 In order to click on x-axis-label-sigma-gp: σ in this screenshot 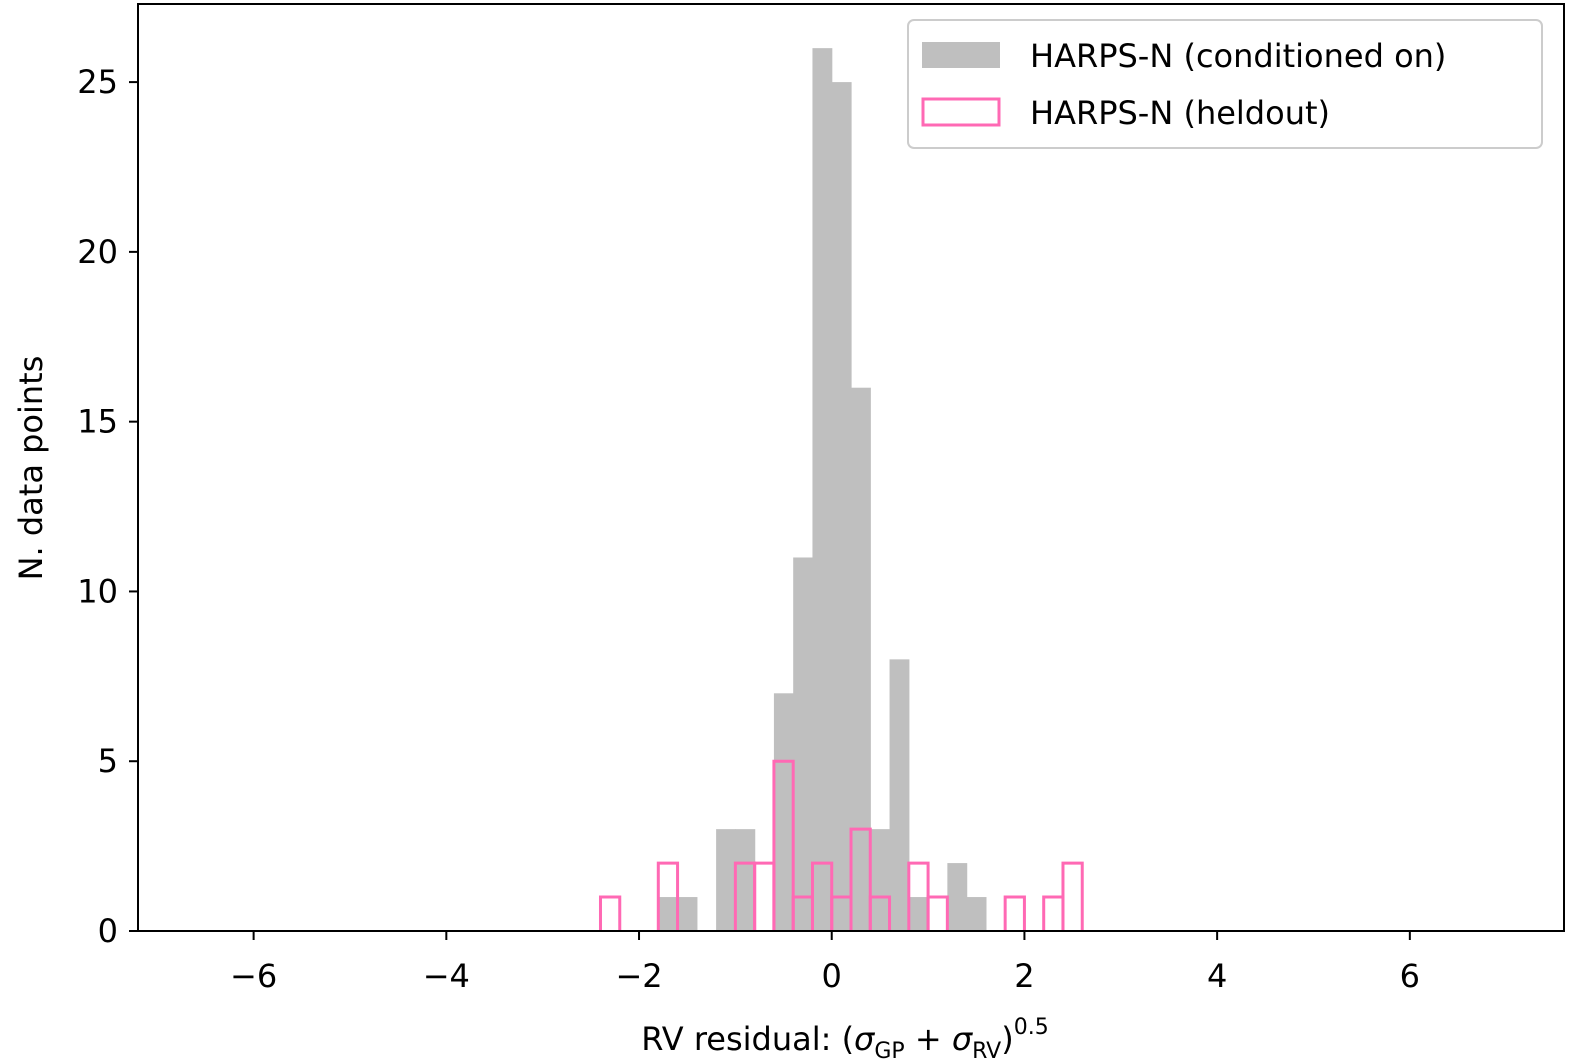, I will do `click(865, 1039)`.